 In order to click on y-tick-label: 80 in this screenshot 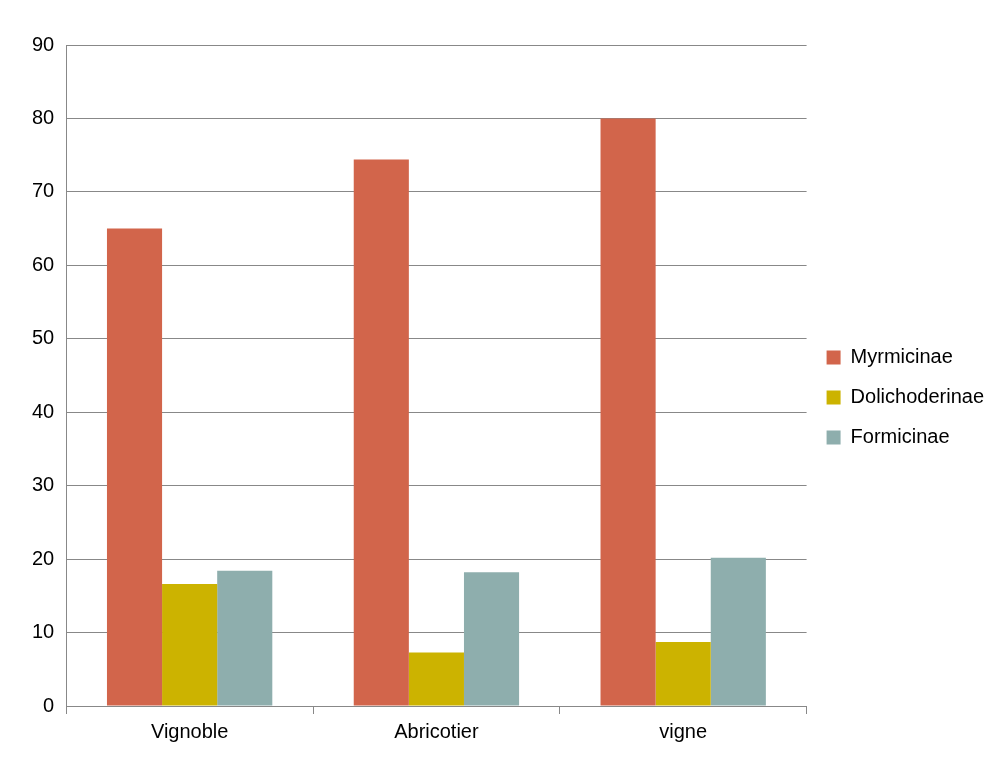, I will do `click(43, 116)`.